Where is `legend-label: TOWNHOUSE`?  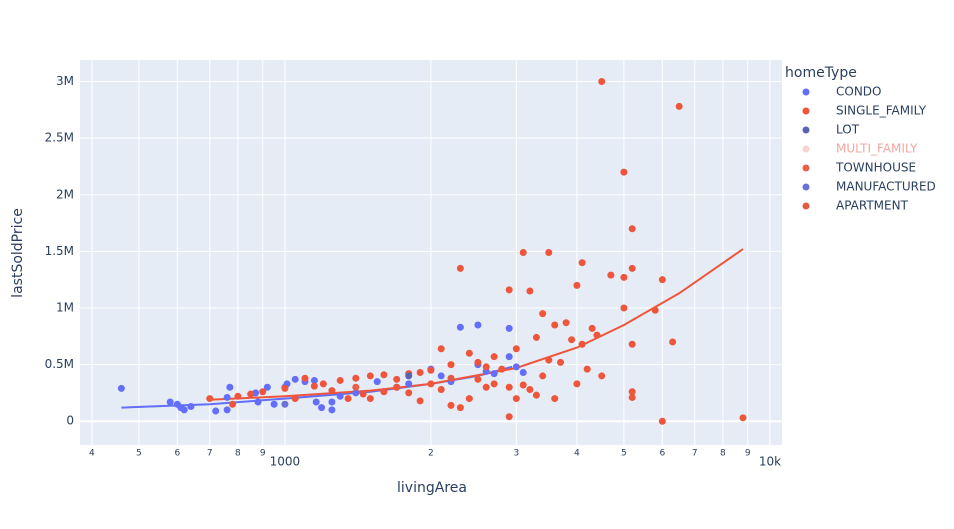 legend-label: TOWNHOUSE is located at coordinates (875, 168).